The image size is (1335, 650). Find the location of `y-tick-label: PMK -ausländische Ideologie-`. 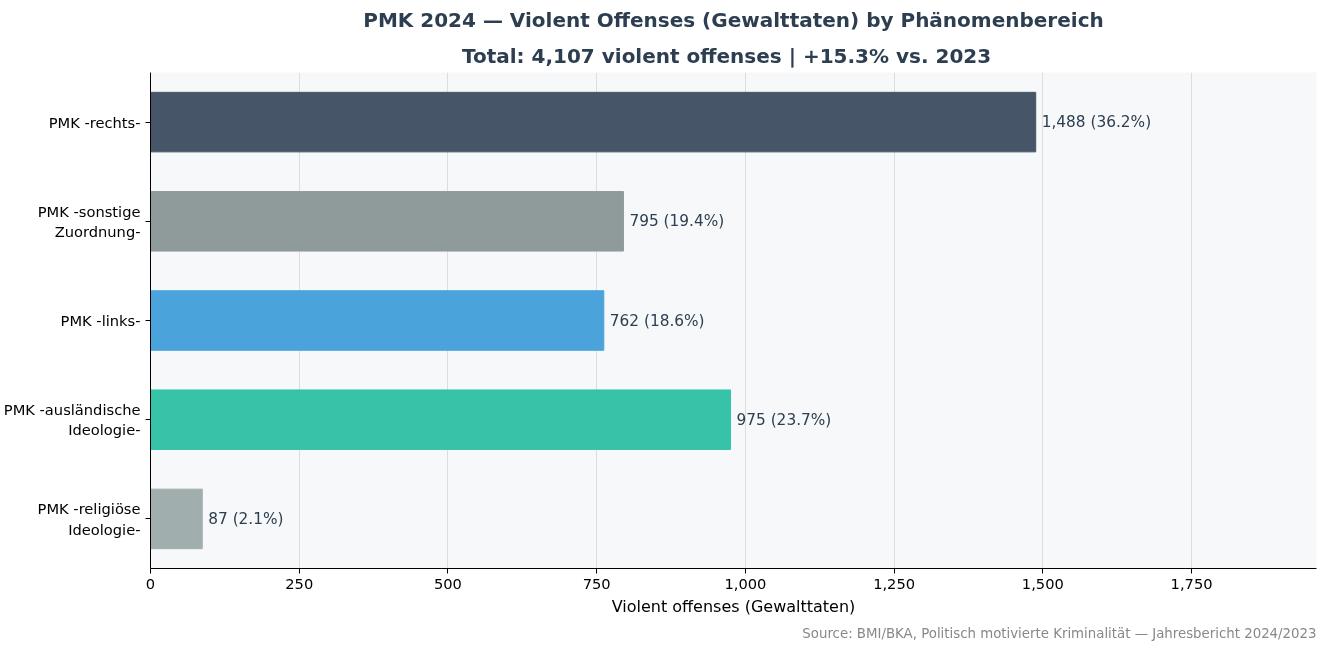

y-tick-label: PMK -ausländische Ideologie- is located at coordinates (72, 420).